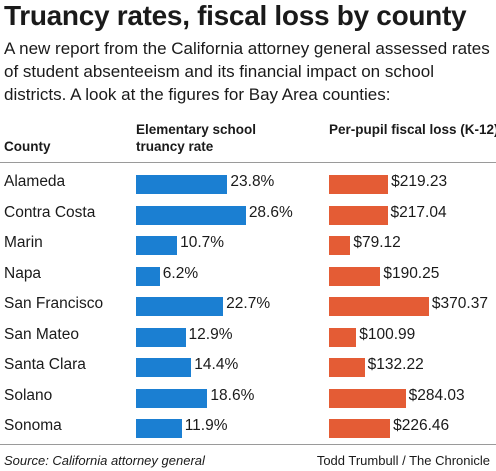 This screenshot has width=496, height=471. Describe the element at coordinates (54, 303) in the screenshot. I see `county-label: San Francisco` at that location.